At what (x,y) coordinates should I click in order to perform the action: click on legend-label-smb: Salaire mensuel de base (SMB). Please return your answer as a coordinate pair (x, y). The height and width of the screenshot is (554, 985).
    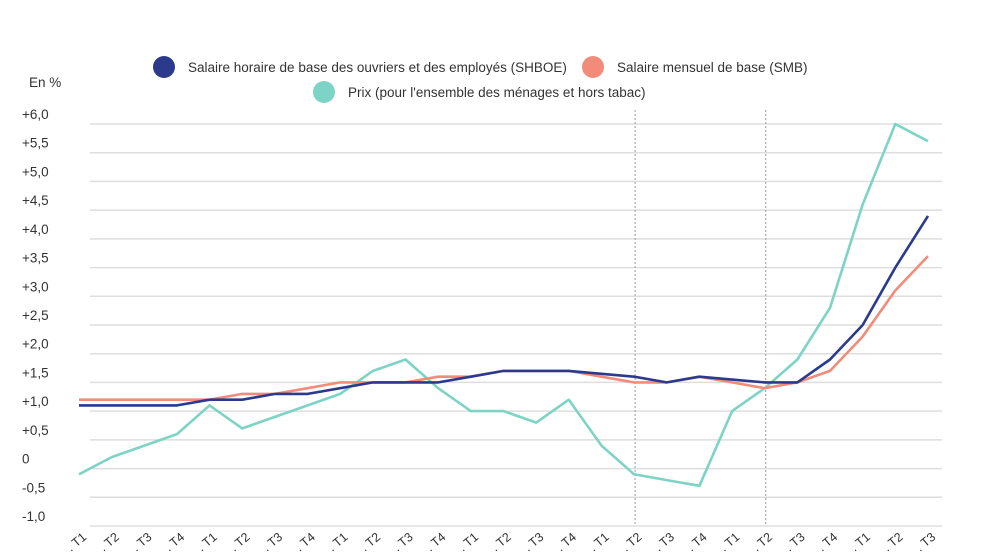
    Looking at the image, I should click on (712, 67).